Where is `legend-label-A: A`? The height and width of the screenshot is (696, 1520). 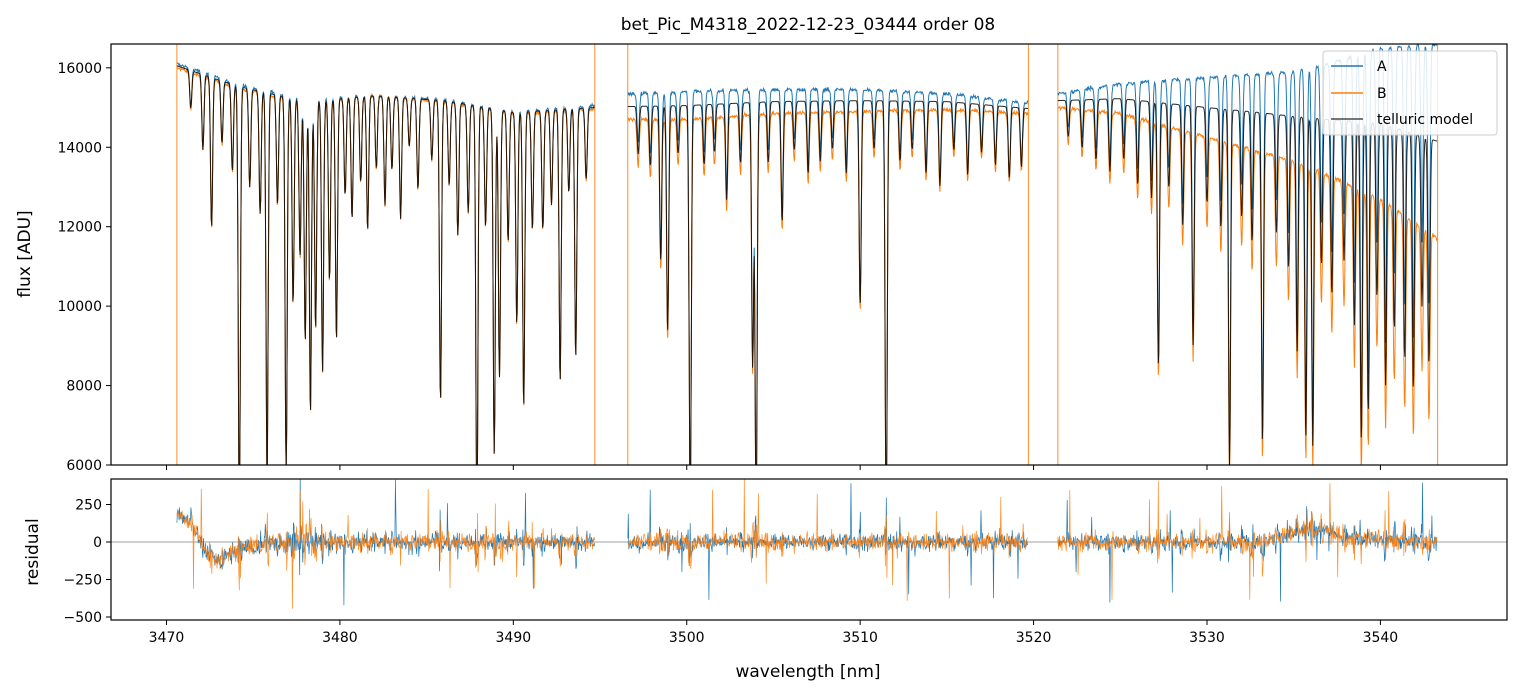
legend-label-A: A is located at coordinates (1382, 67).